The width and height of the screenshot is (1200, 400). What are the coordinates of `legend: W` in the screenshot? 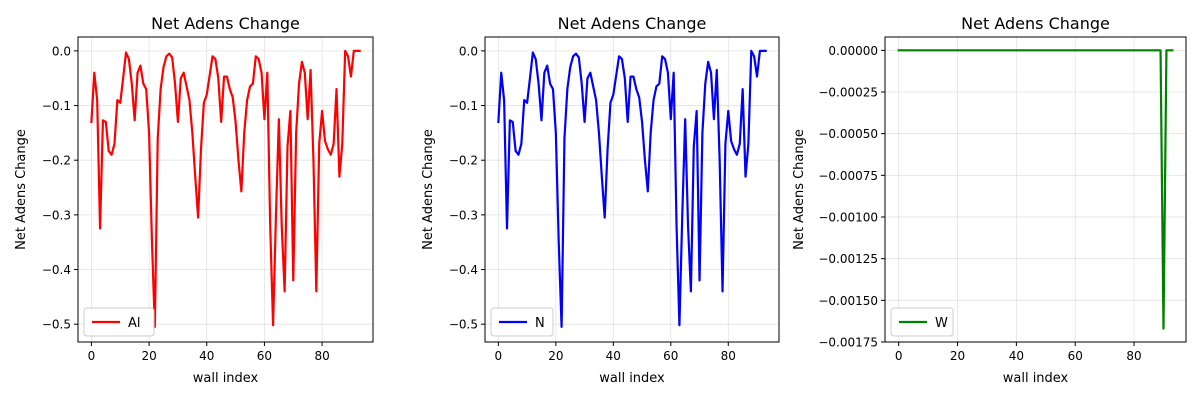 It's located at (922, 322).